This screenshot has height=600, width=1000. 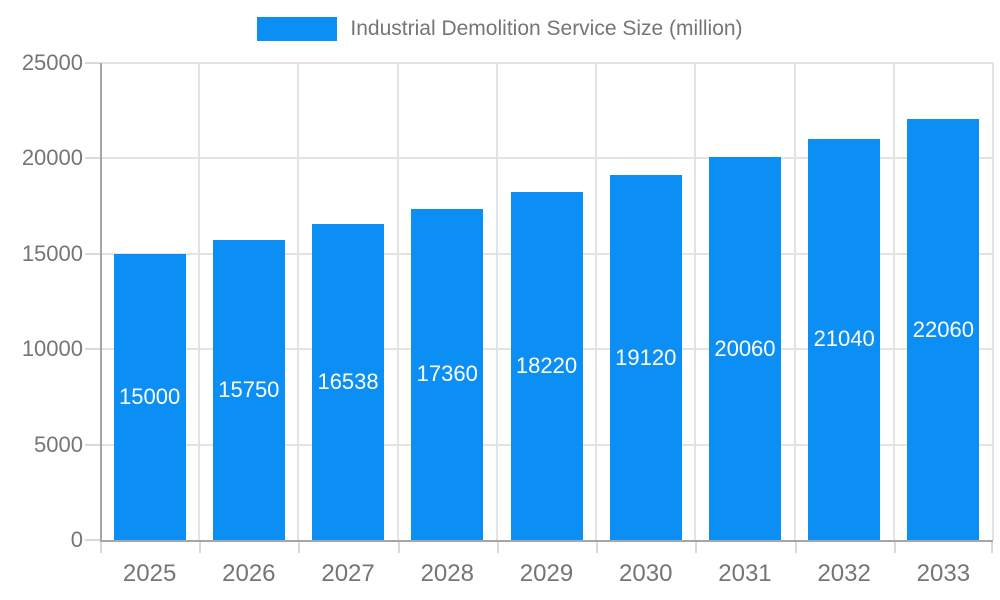 What do you see at coordinates (149, 573) in the screenshot?
I see `x-axis-tick-label: 2025` at bounding box center [149, 573].